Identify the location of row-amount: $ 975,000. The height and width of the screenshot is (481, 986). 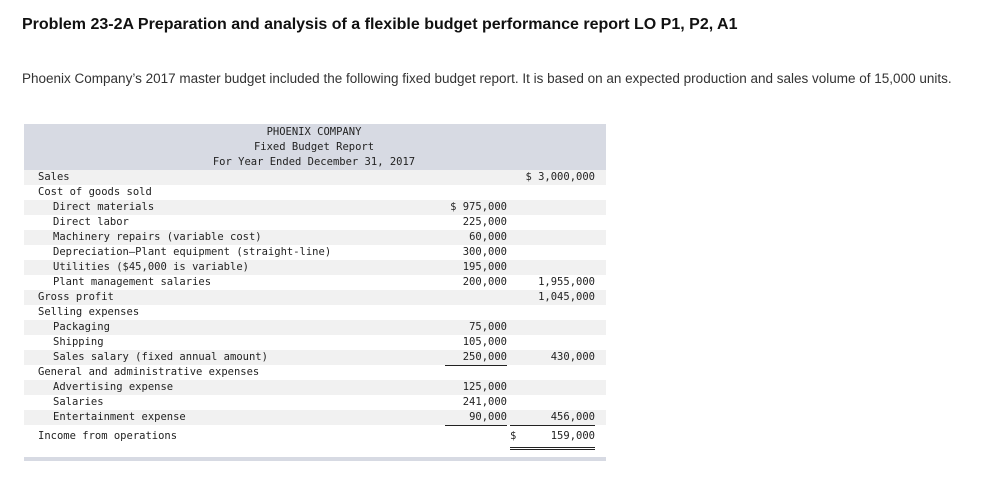
(478, 207).